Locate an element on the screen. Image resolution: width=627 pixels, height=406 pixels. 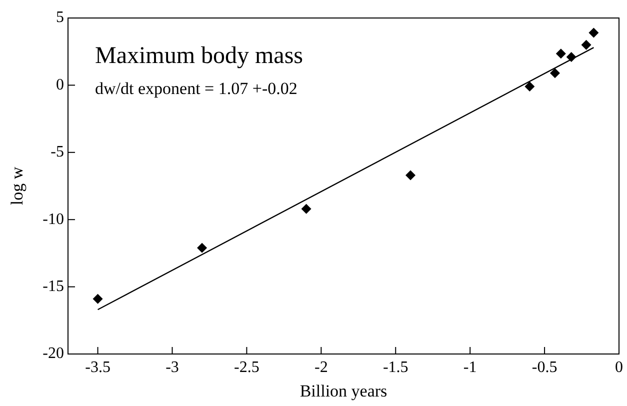
x-tick-label: -3 is located at coordinates (172, 367).